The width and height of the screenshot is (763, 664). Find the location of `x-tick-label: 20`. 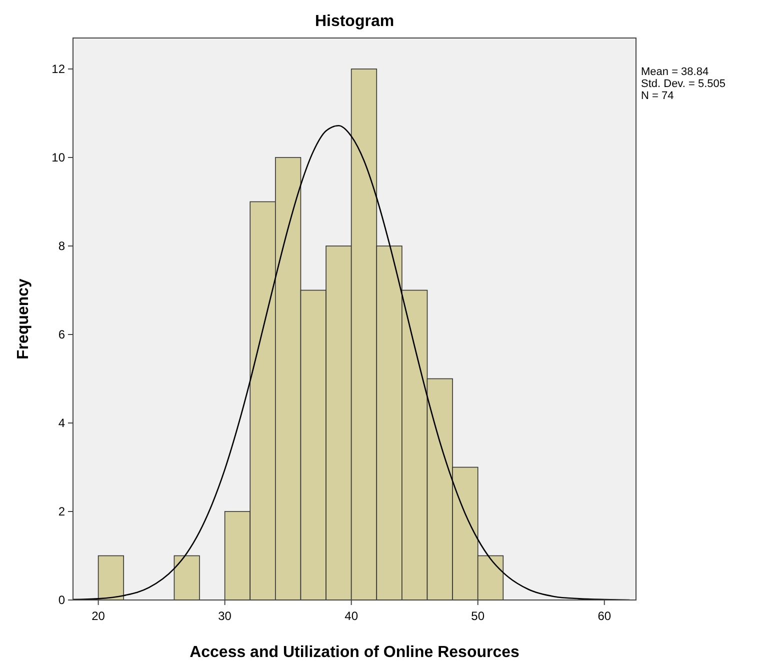

x-tick-label: 20 is located at coordinates (99, 616).